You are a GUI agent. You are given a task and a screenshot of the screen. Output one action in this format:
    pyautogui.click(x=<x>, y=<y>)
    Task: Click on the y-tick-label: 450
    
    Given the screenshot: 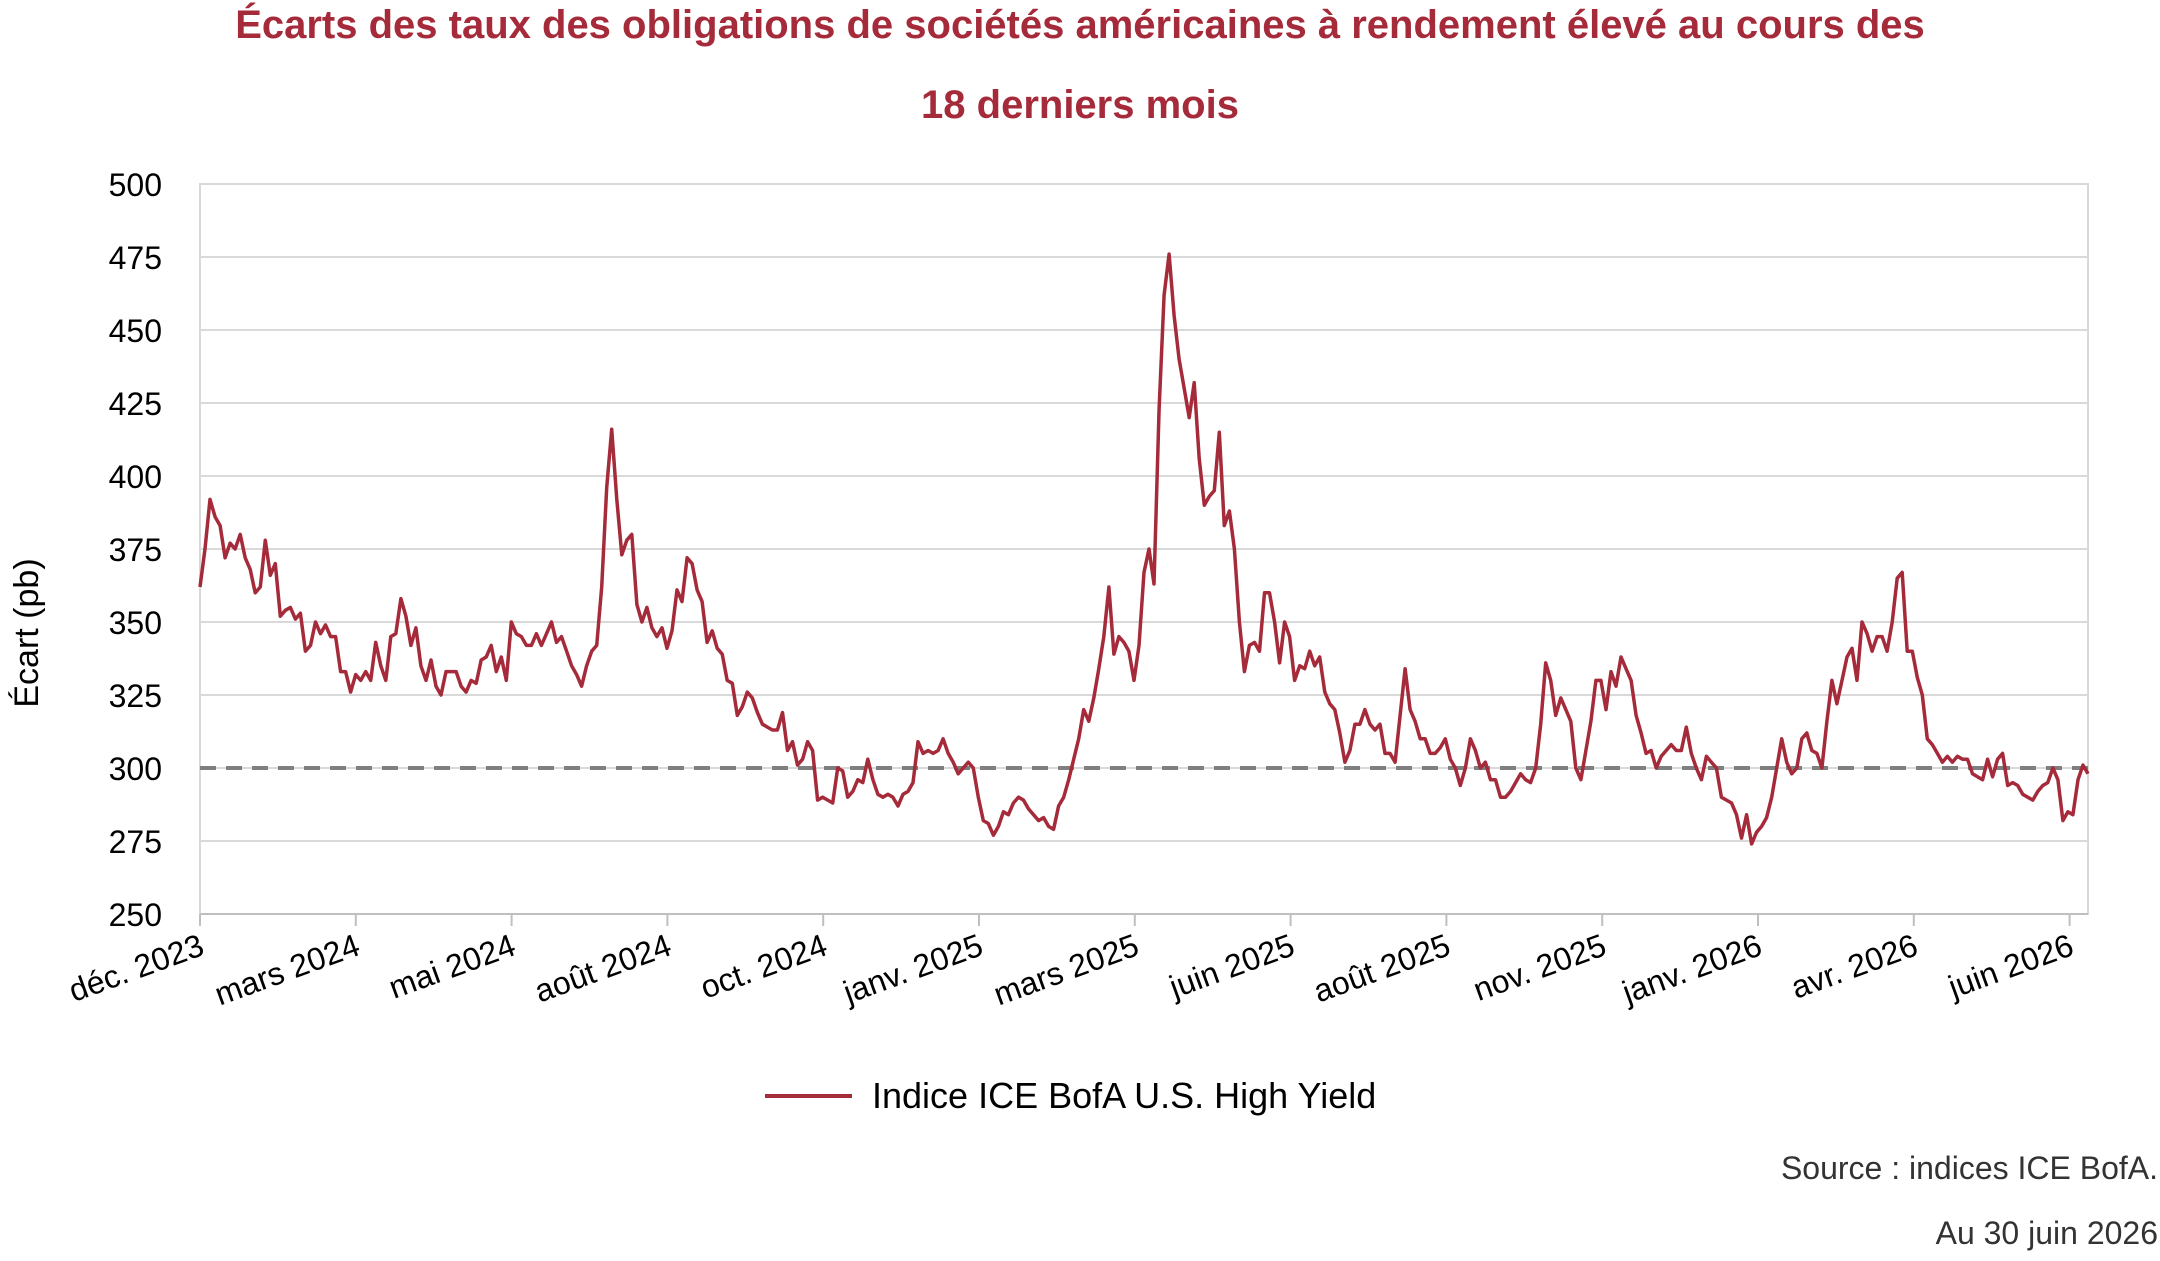 What is the action you would take?
    pyautogui.click(x=135, y=331)
    